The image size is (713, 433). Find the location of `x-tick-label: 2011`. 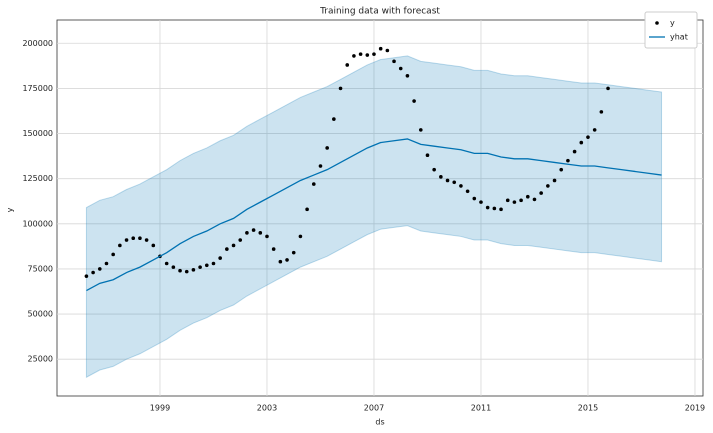

x-tick-label: 2011 is located at coordinates (481, 408).